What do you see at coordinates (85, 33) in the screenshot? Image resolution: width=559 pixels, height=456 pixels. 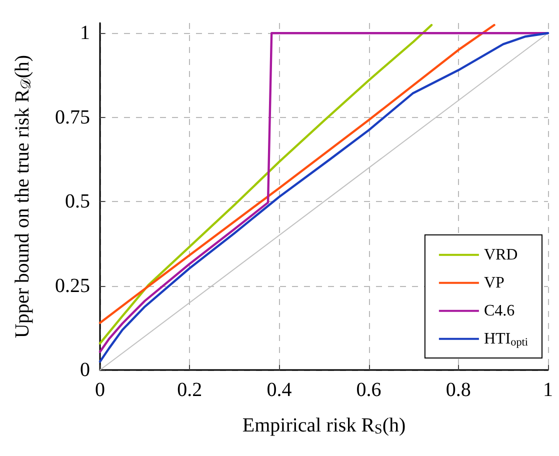 I see `y-tick-label: 1` at bounding box center [85, 33].